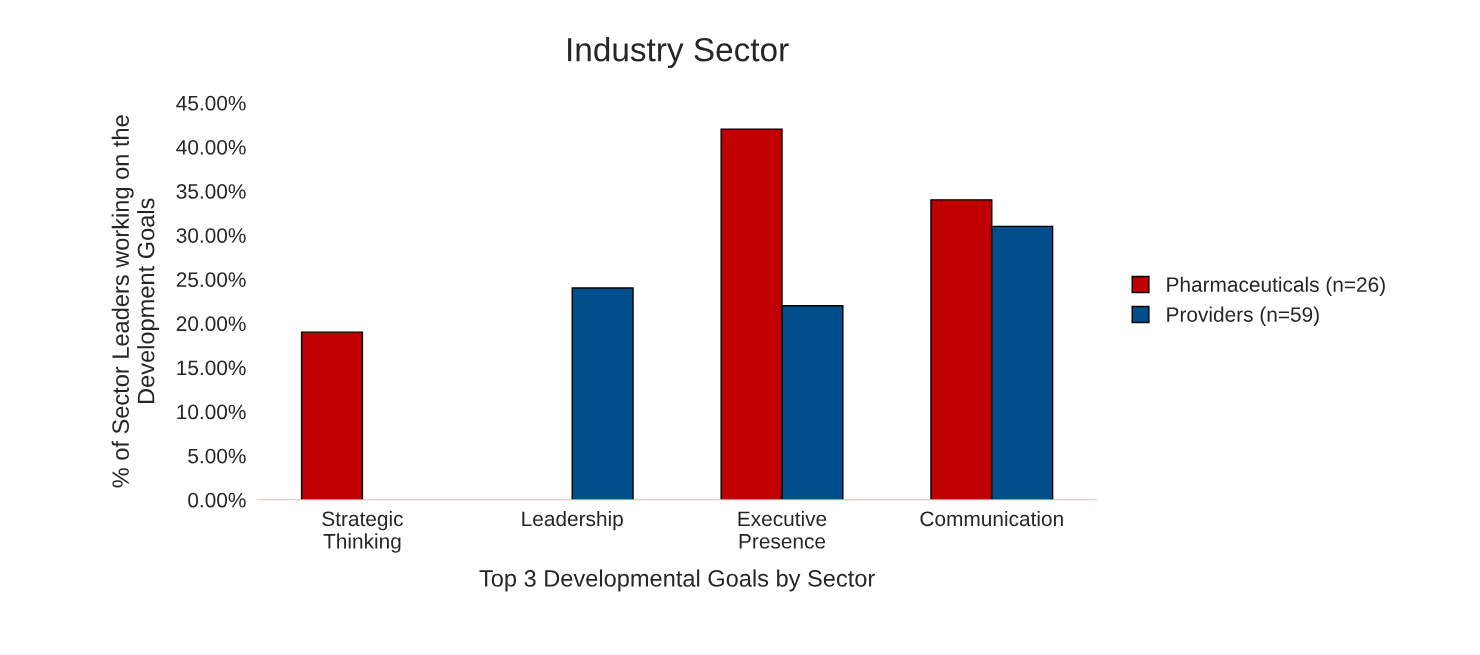  What do you see at coordinates (211, 147) in the screenshot?
I see `y-tick-label: 40.00%` at bounding box center [211, 147].